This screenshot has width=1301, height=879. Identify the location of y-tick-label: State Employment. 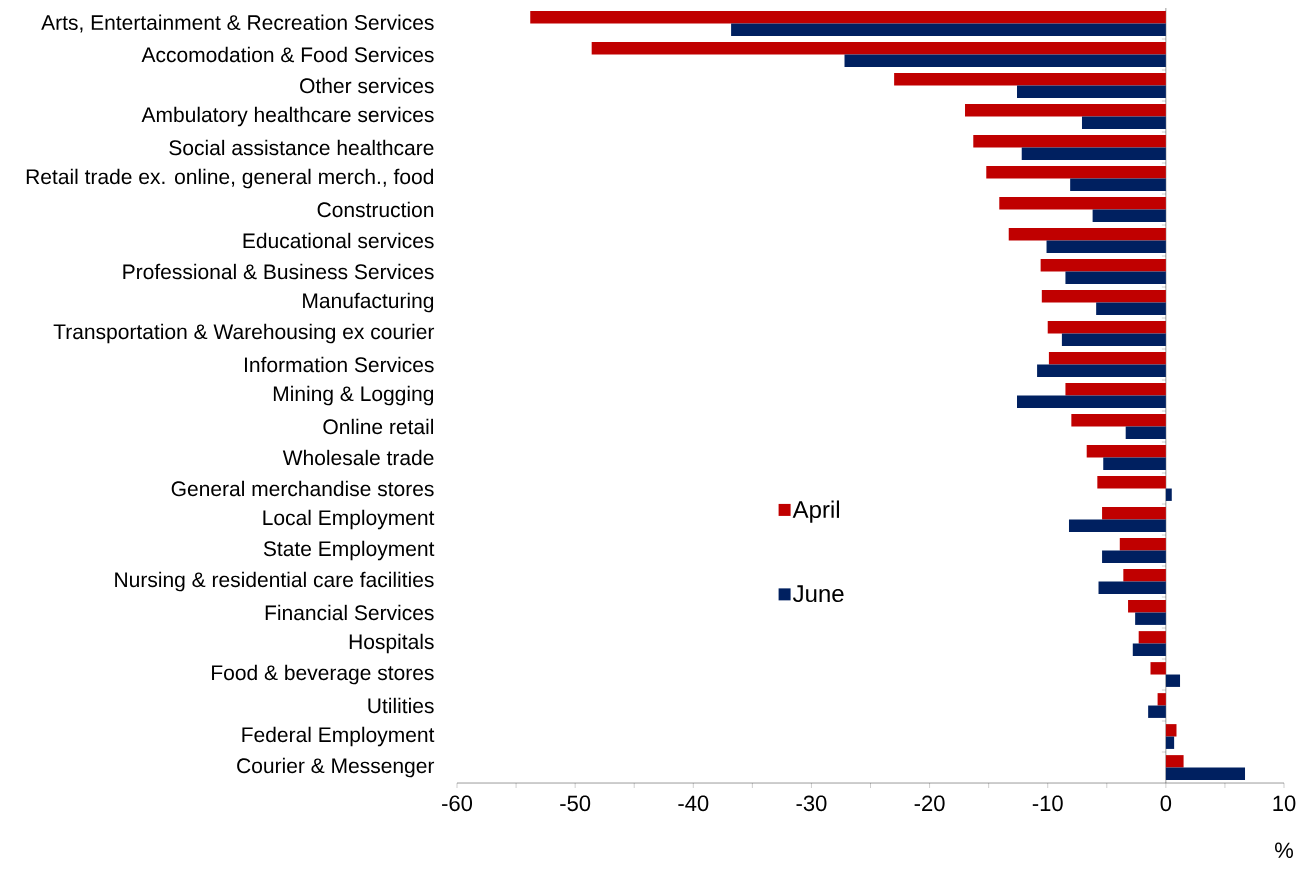
(349, 550).